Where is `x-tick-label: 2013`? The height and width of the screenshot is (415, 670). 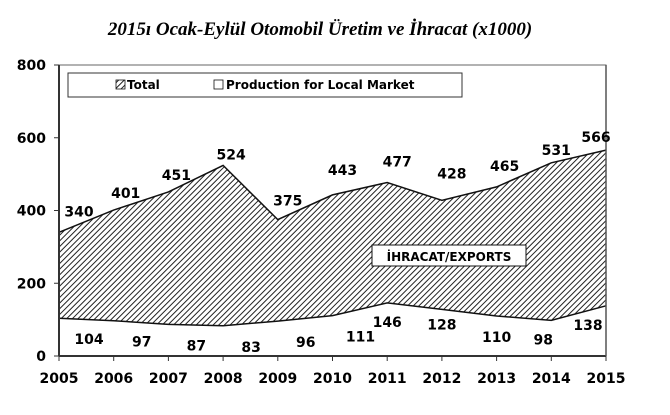
x-tick-label: 2013 is located at coordinates (496, 379).